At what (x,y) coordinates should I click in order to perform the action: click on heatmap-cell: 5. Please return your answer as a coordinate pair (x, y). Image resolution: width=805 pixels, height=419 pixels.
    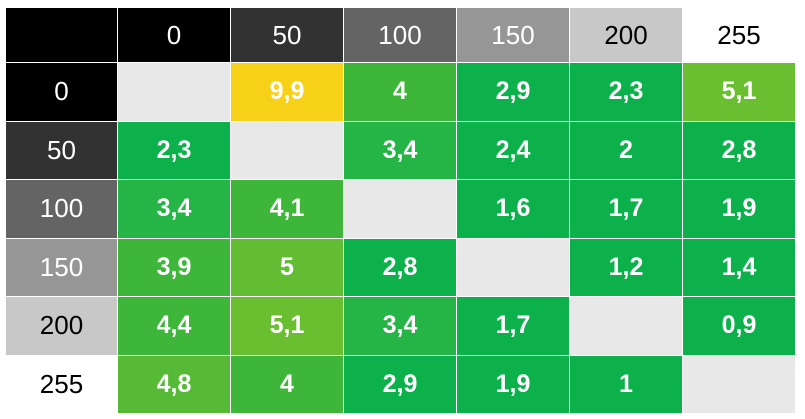
    Looking at the image, I should click on (287, 267).